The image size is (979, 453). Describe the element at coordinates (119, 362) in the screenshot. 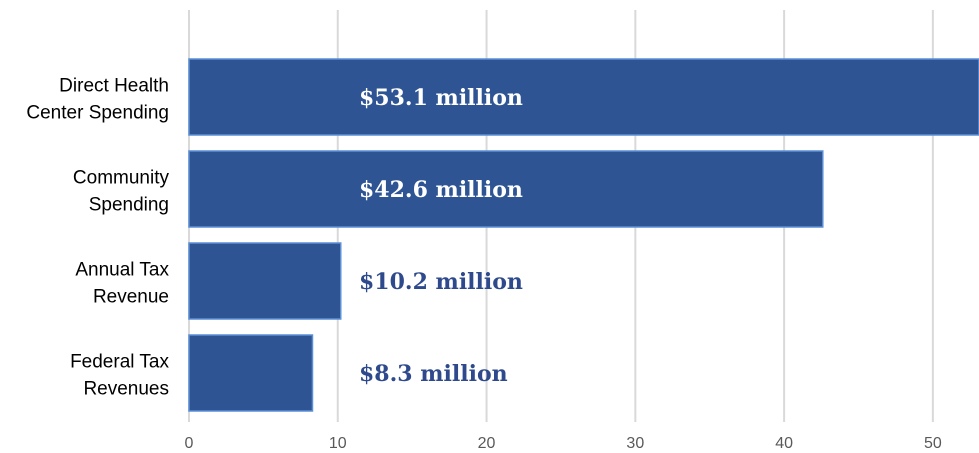

I see `category-label-line: Federal Tax` at that location.